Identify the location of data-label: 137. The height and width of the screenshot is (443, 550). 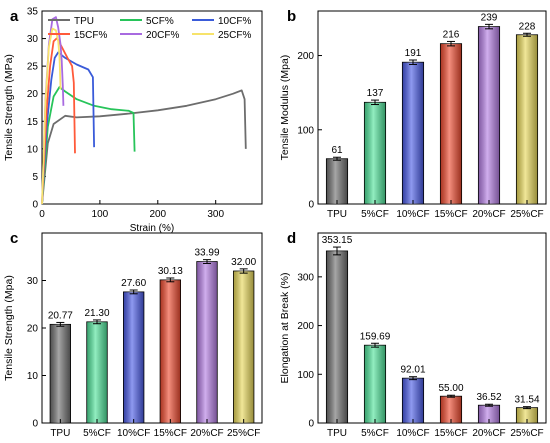
(375, 93).